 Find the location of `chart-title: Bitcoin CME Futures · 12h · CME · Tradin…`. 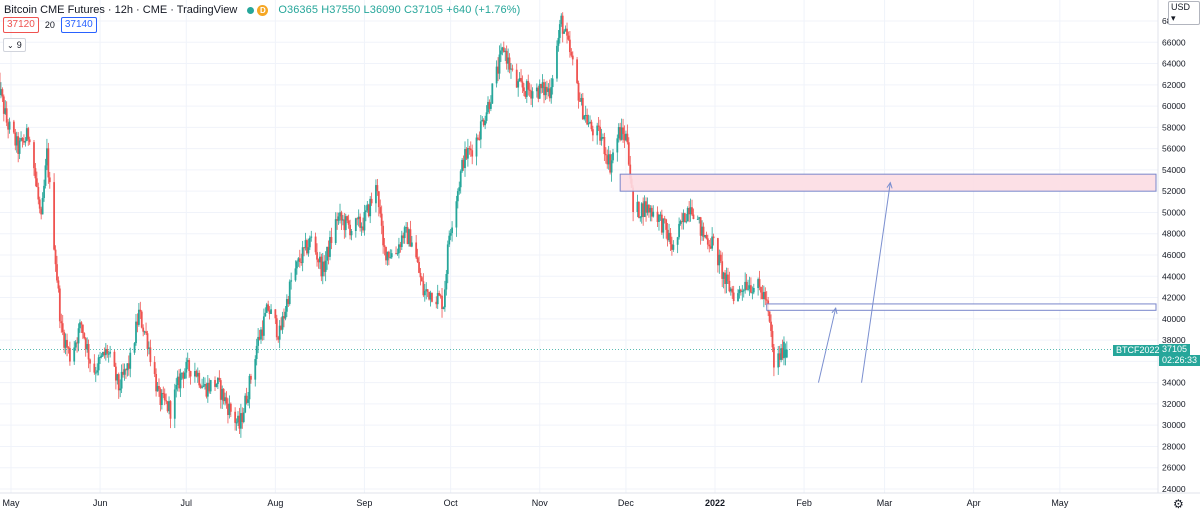

chart-title: Bitcoin CME Futures · 12h · CME · Tradin… is located at coordinates (121, 10).